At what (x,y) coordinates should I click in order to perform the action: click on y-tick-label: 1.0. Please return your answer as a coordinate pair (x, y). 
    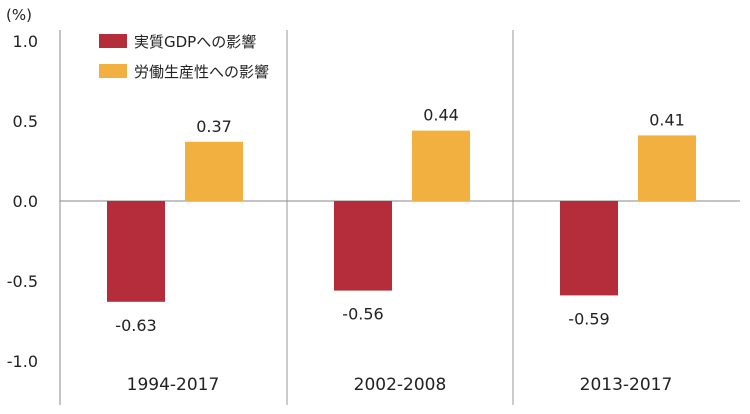
    Looking at the image, I should click on (25, 41).